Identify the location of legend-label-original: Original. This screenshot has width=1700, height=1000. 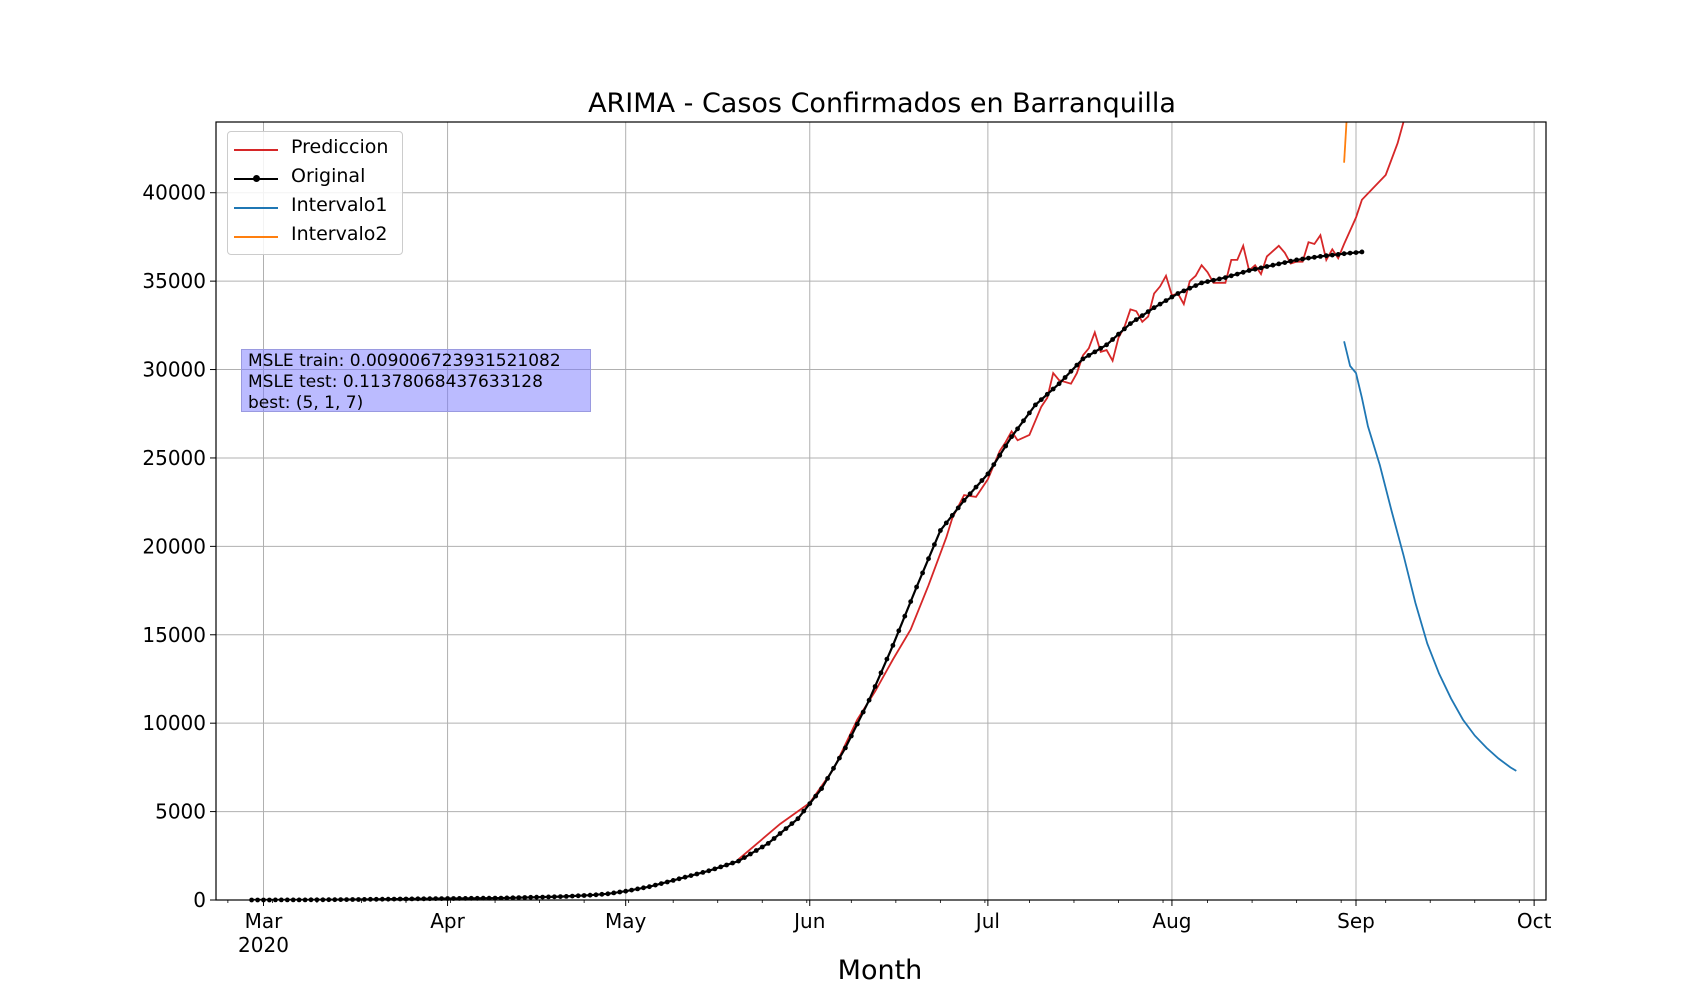
(328, 176).